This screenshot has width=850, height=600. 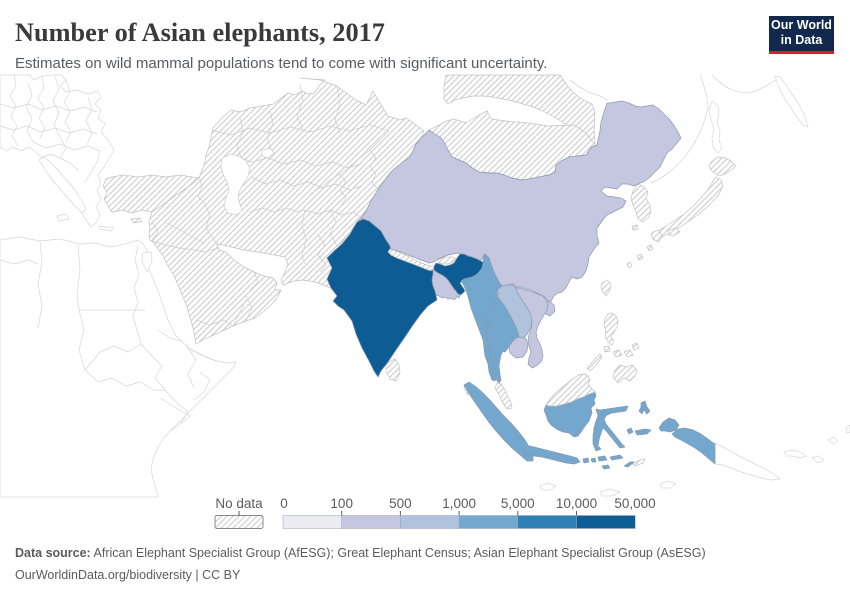 I want to click on svg-text: 50,000, so click(x=634, y=503).